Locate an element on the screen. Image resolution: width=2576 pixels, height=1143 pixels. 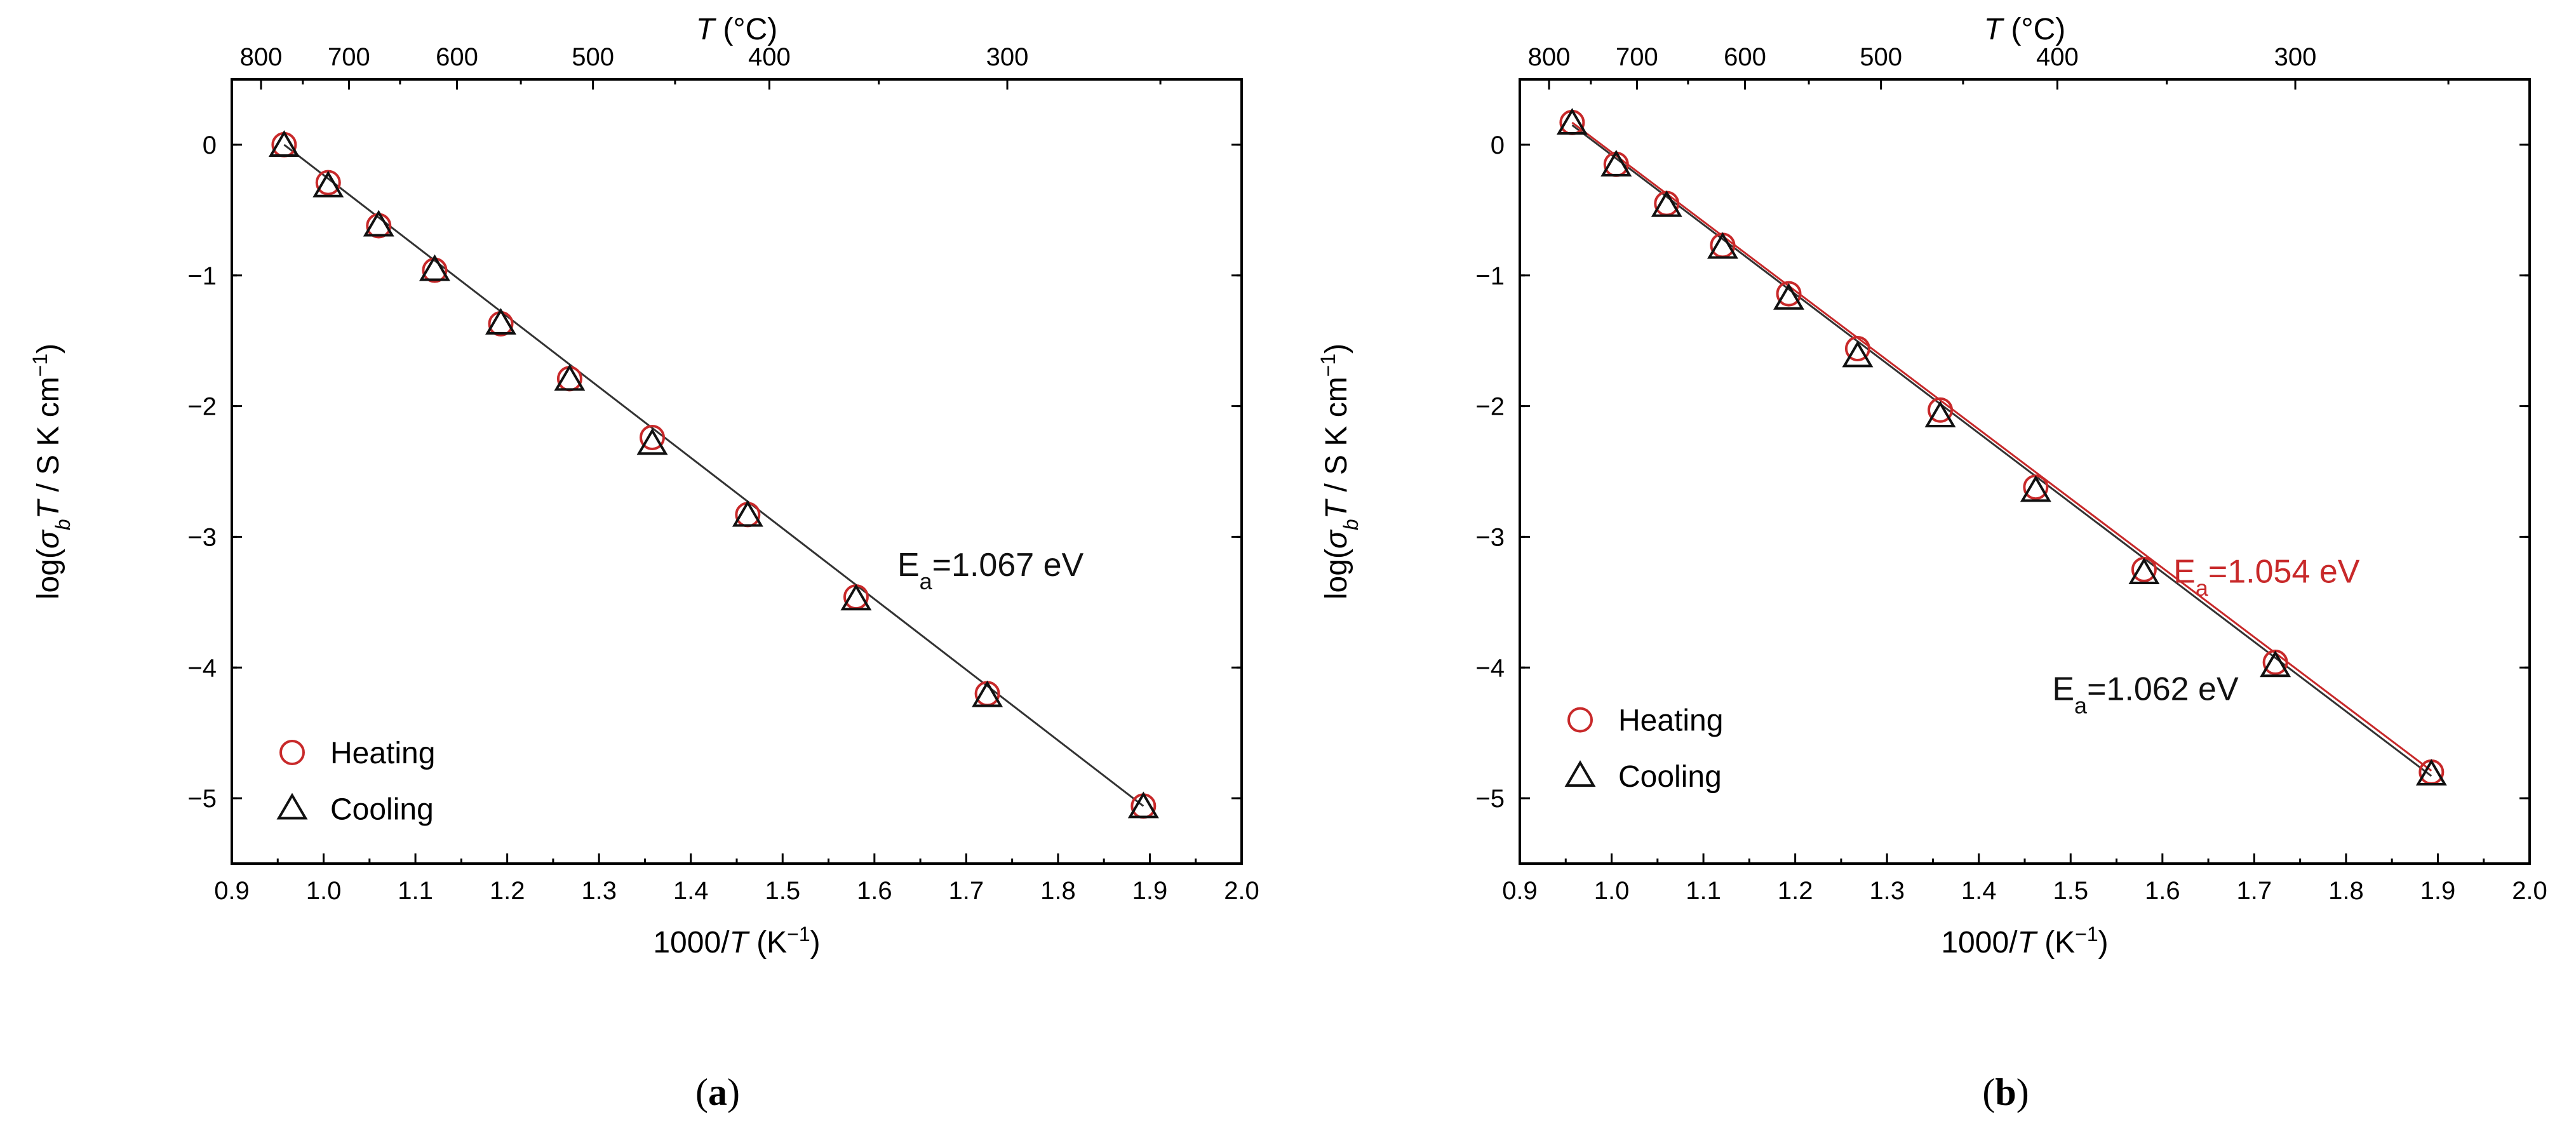
activation-energy-label: Ea=1.067 eV is located at coordinates (990, 570).